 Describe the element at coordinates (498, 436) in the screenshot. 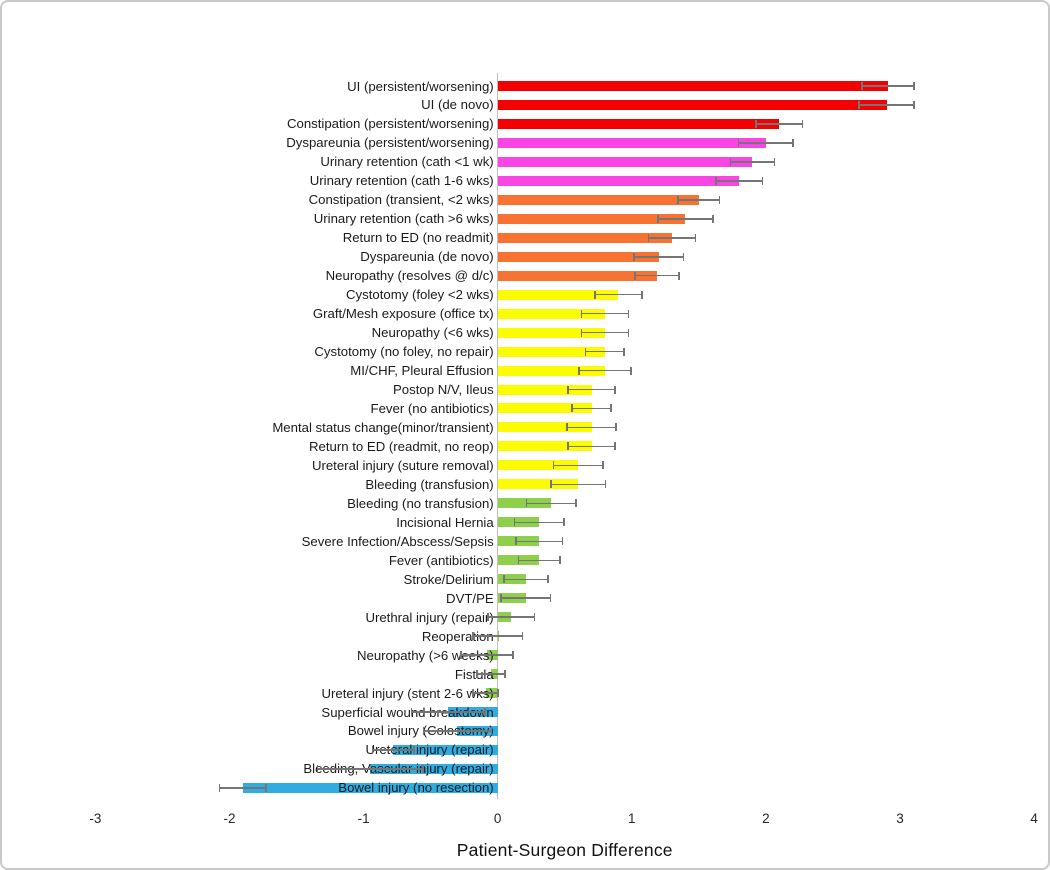

I see `category-axis-line` at that location.